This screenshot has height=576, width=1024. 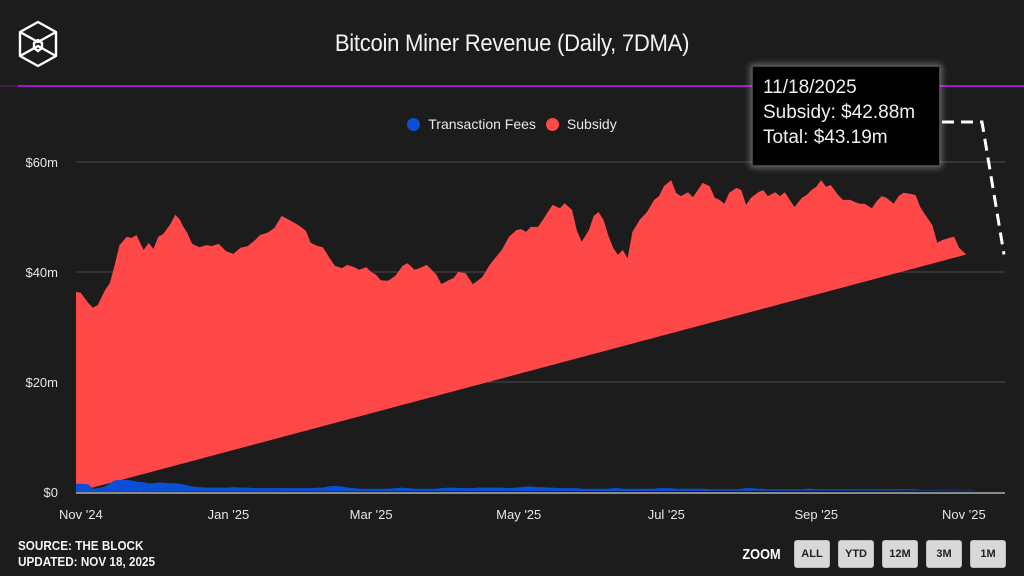 What do you see at coordinates (414, 124) in the screenshot?
I see `legend-marker-transaction-fees` at bounding box center [414, 124].